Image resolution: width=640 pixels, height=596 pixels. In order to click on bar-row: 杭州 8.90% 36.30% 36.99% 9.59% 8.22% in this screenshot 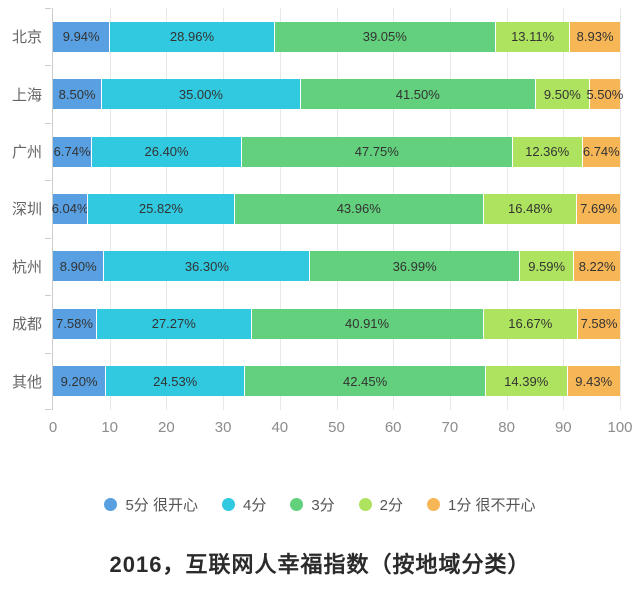, I will do `click(316, 266)`.